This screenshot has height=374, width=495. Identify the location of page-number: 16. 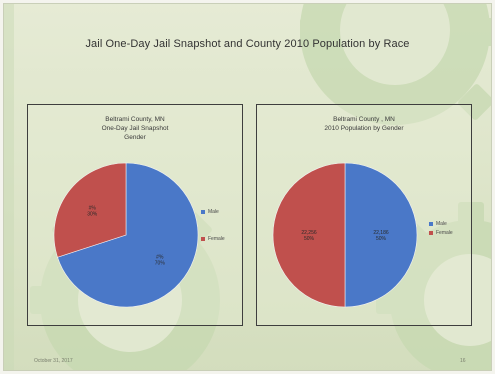
(463, 361).